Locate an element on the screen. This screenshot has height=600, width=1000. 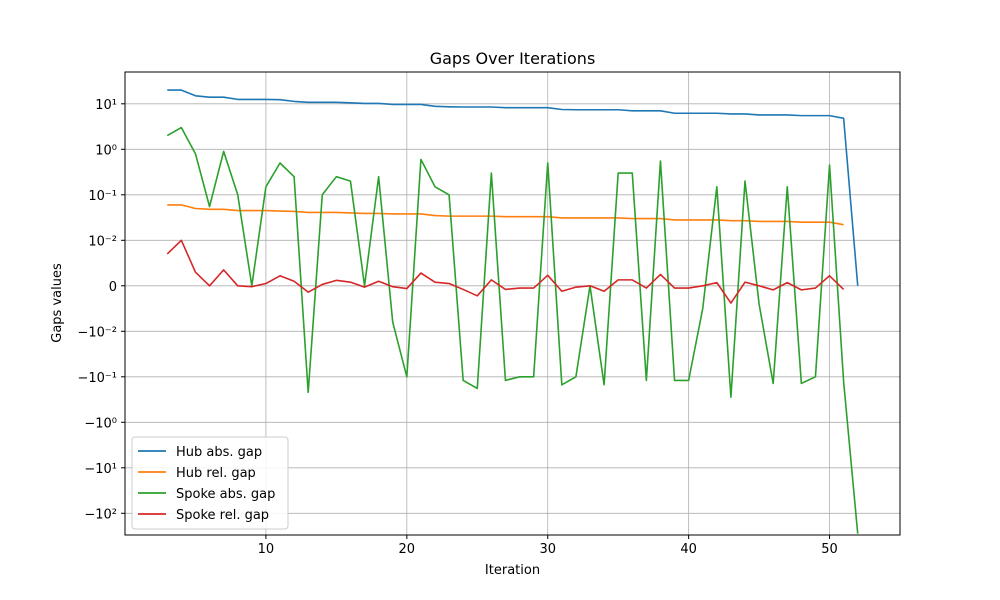
y-tick-label: −10¹ is located at coordinates (100, 469).